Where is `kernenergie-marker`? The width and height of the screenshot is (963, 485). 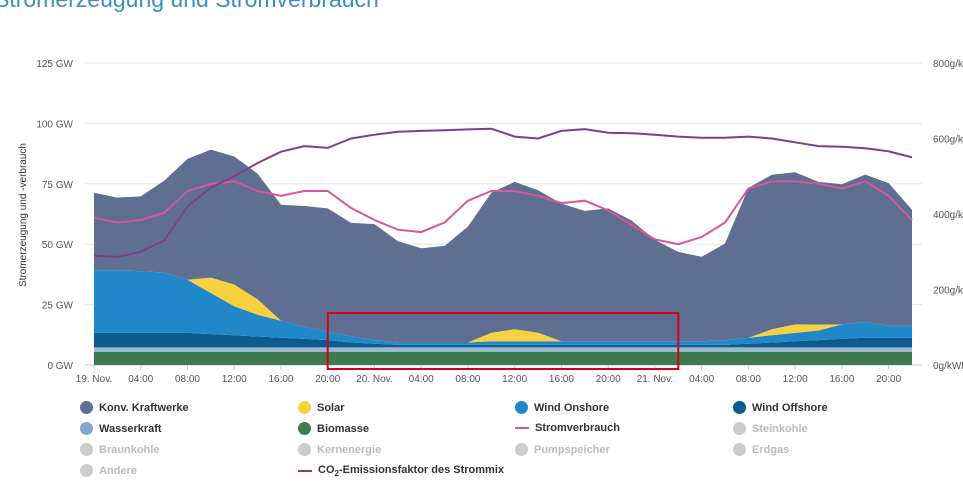
kernenergie-marker is located at coordinates (304, 449).